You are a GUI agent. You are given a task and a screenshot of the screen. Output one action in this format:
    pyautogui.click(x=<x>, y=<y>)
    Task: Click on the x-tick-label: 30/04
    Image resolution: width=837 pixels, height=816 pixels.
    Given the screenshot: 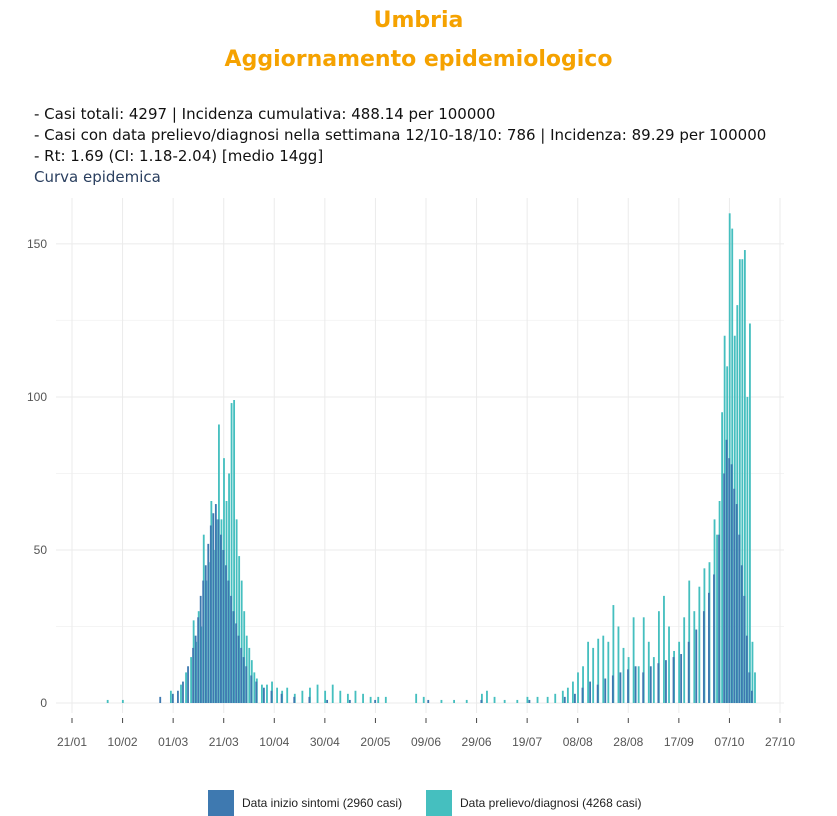 What is the action you would take?
    pyautogui.click(x=325, y=742)
    